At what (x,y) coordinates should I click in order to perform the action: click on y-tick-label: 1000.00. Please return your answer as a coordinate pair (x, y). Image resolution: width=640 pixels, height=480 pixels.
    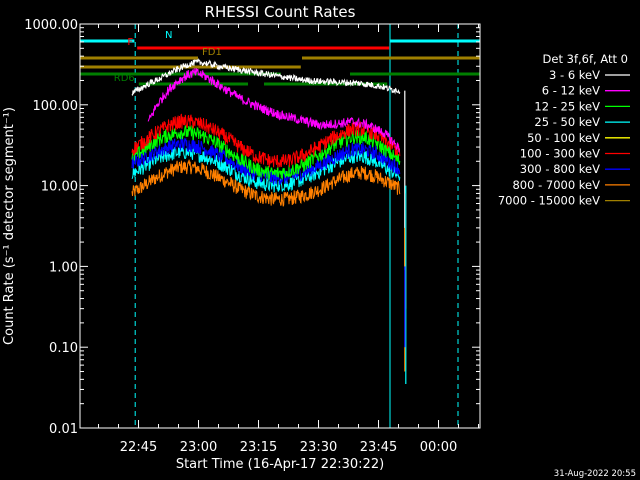
    Looking at the image, I should click on (51, 25).